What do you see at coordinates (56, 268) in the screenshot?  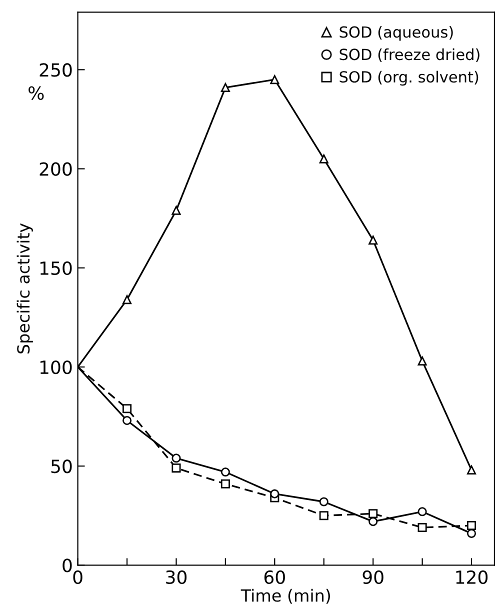 I see `y-tick-label: 150` at bounding box center [56, 268].